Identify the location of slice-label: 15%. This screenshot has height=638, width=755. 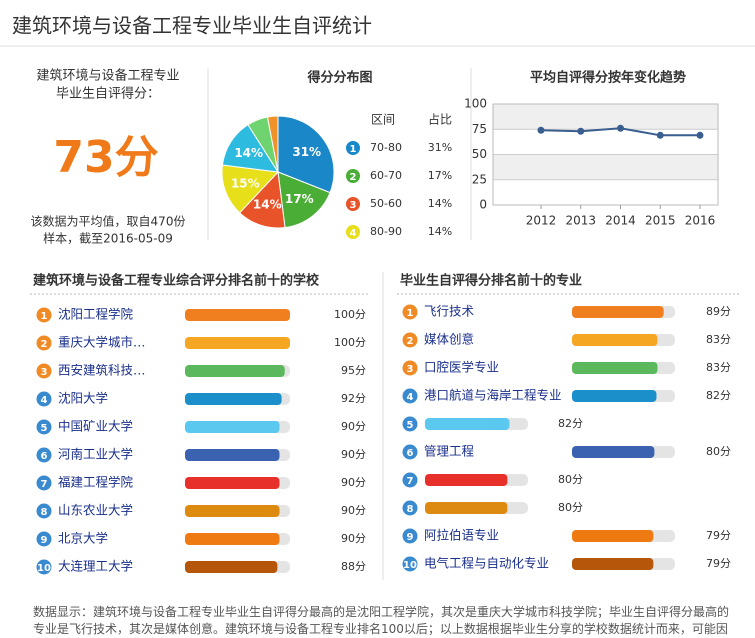
(245, 183).